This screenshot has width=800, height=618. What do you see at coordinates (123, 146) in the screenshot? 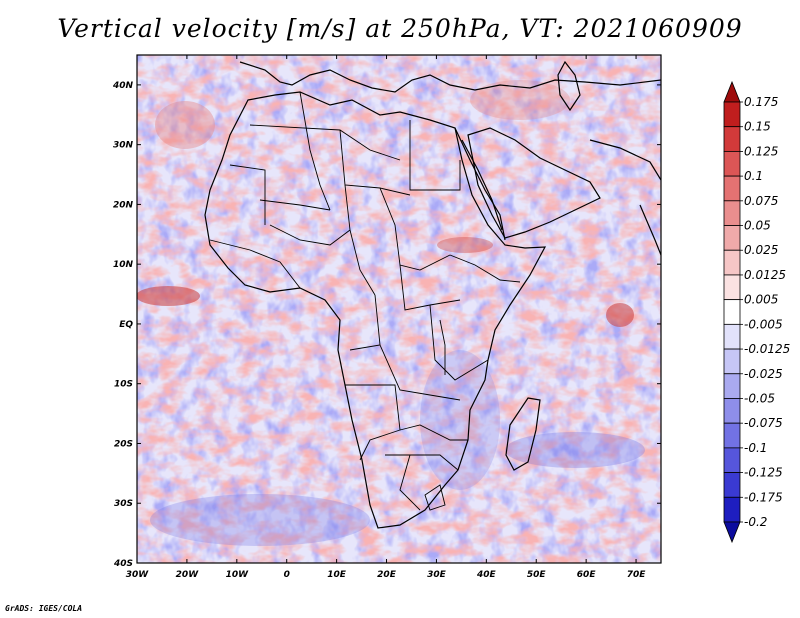
I see `lat-tick-label: 30N` at bounding box center [123, 146].